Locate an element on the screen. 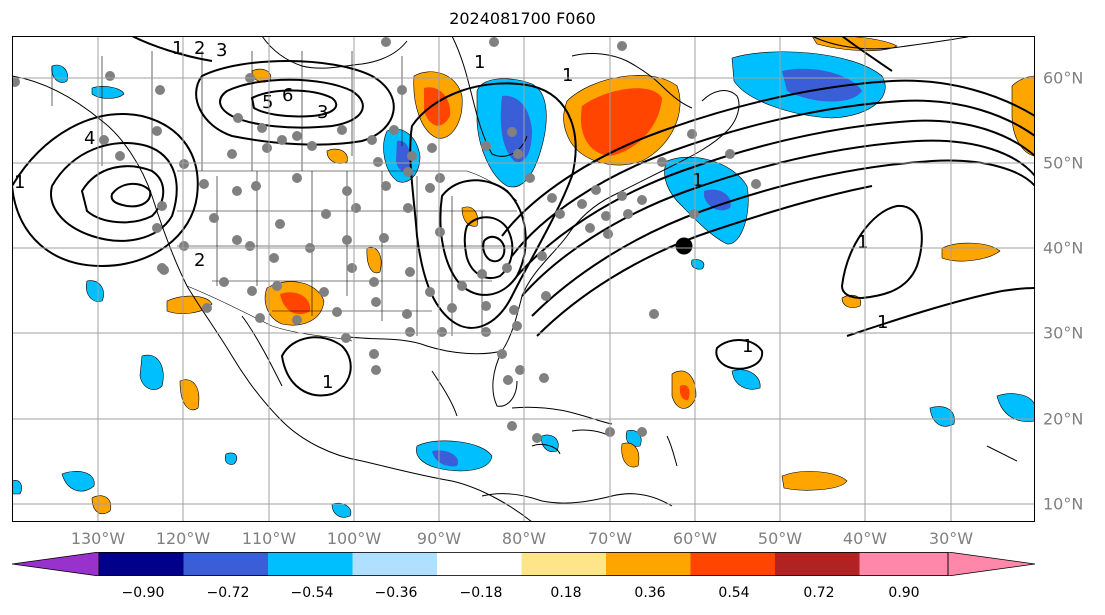 This screenshot has width=1105, height=615. highlight-marker is located at coordinates (684, 246).